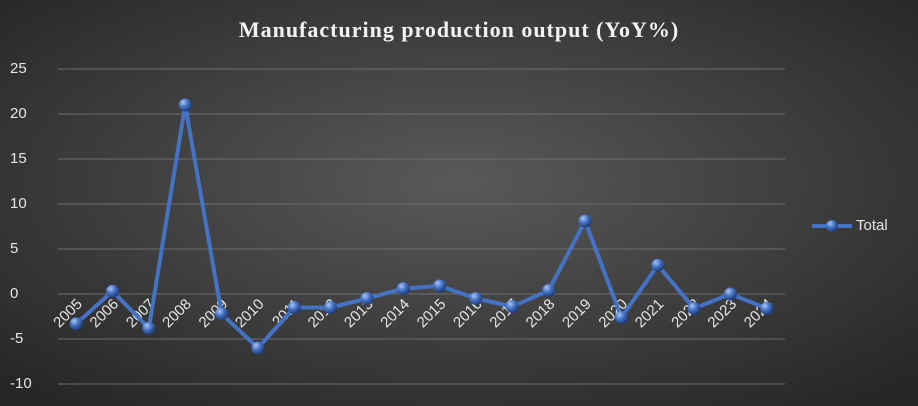 This screenshot has height=406, width=918. I want to click on chart-title: Manufacturing production output (YoY%), so click(459, 29).